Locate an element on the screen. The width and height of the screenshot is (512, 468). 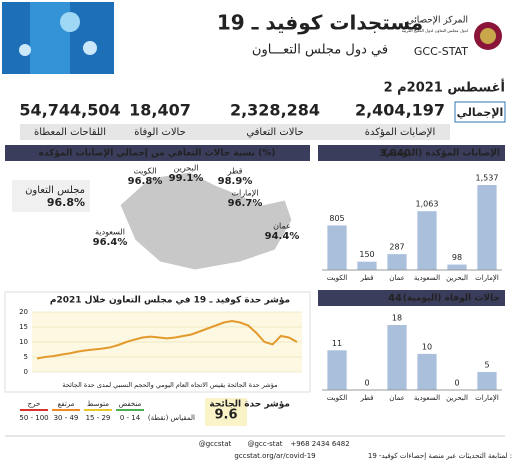
panel-total: 3,940 is located at coordinates (395, 153).